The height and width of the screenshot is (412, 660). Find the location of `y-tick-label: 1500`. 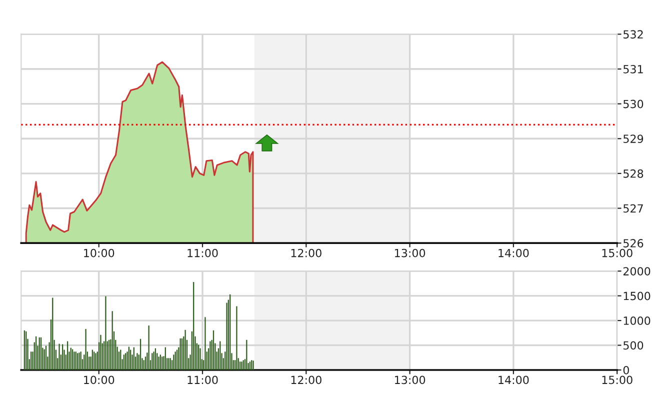

y-tick-label: 1500 is located at coordinates (637, 296).